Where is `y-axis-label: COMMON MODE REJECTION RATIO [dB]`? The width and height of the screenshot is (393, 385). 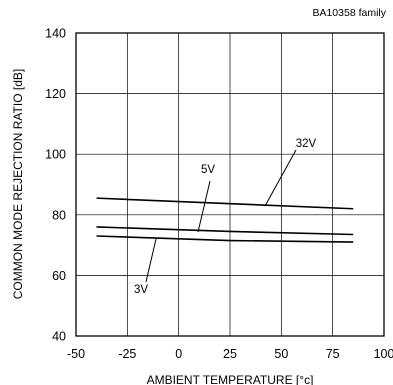 y-axis-label: COMMON MODE REJECTION RATIO [dB] is located at coordinates (18, 184).